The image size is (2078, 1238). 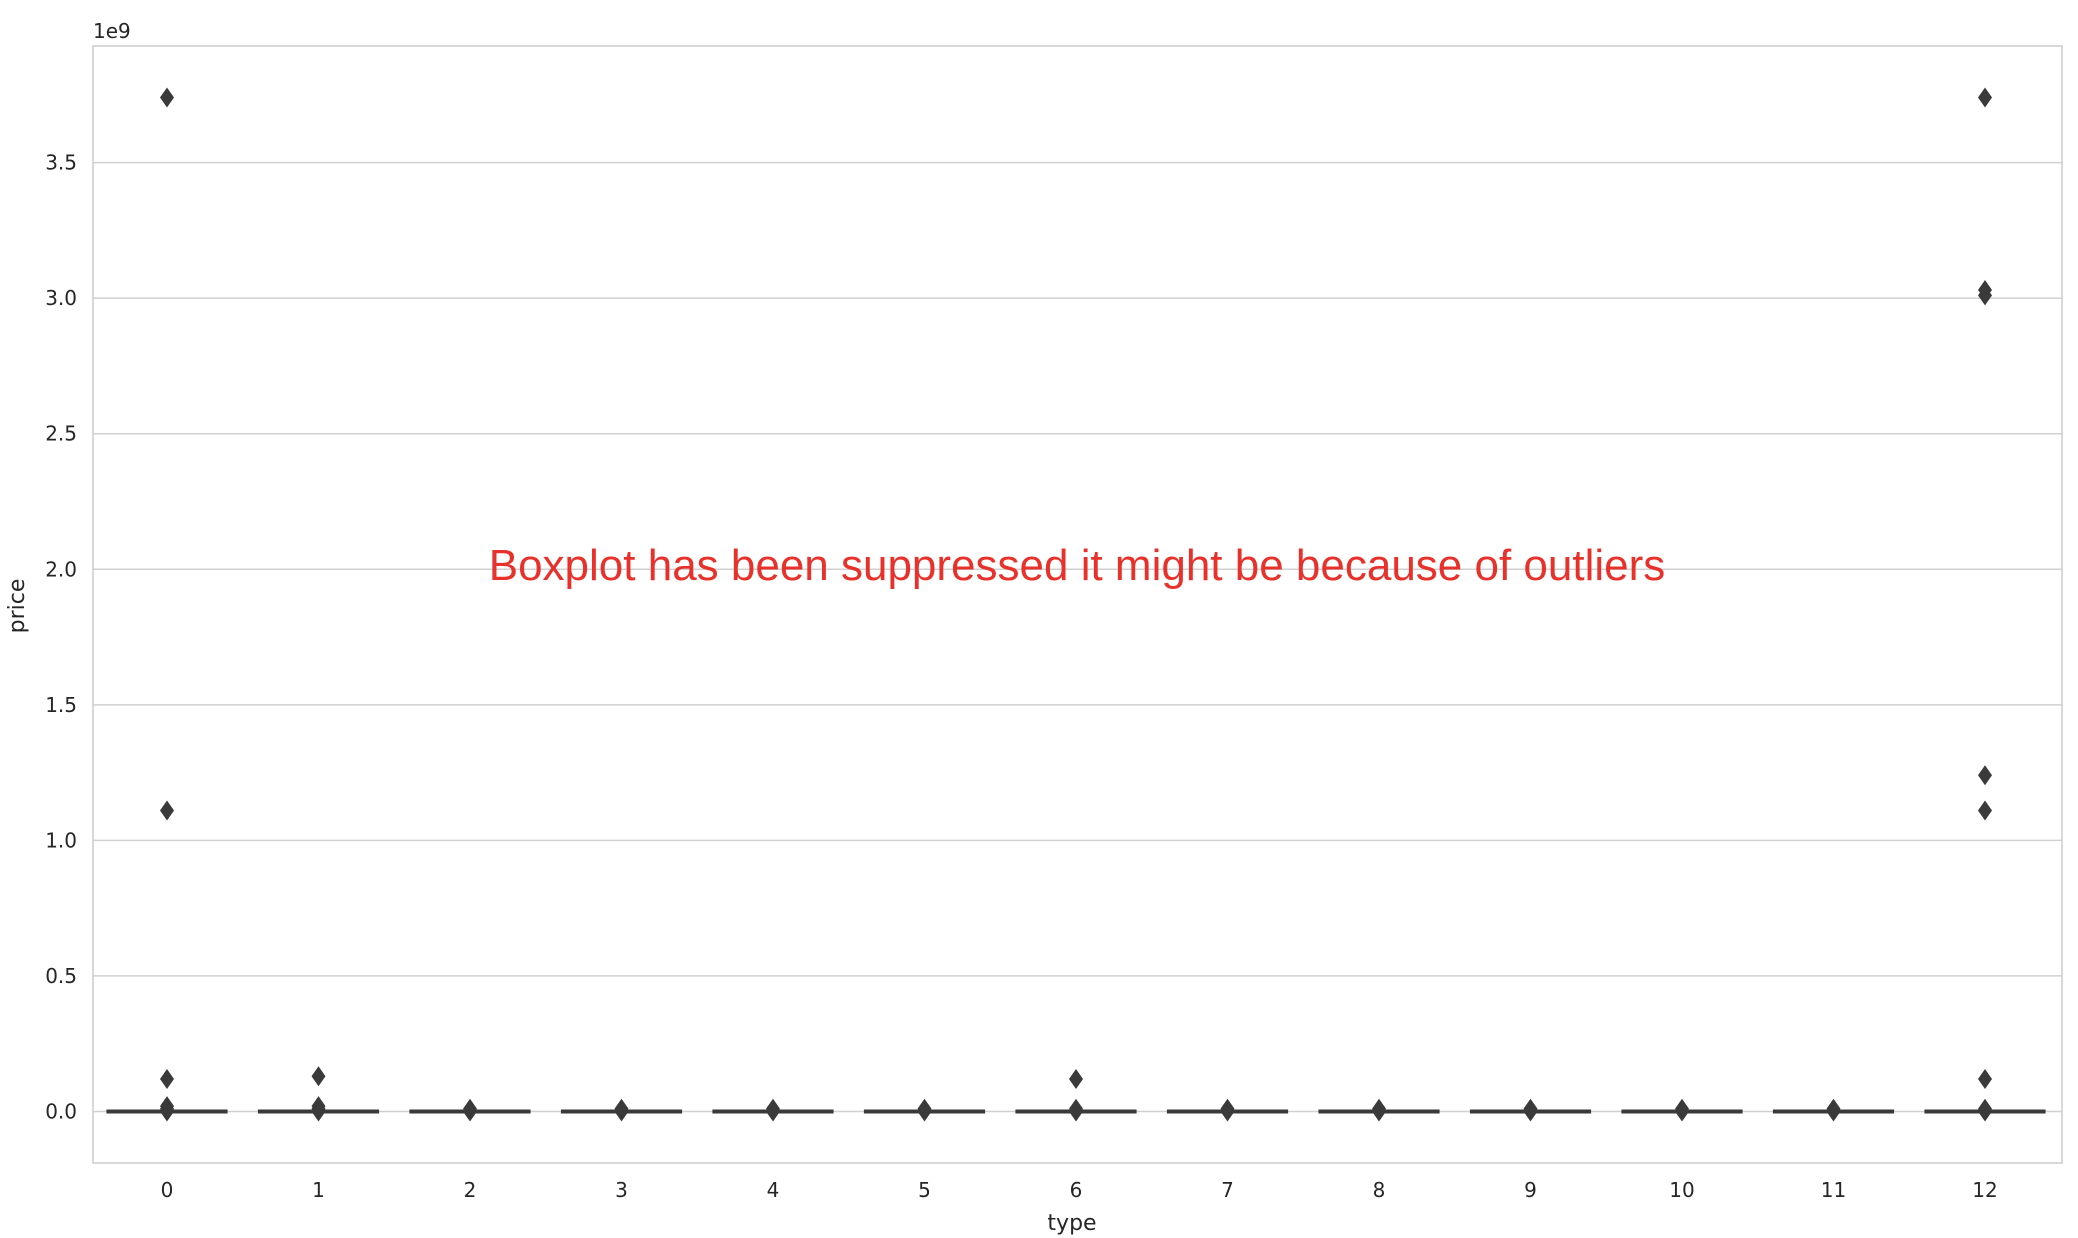 I want to click on x-tick-labels: 0 1 2 3 4 5 6 7 8 9 10 11 12, so click(x=1079, y=1190).